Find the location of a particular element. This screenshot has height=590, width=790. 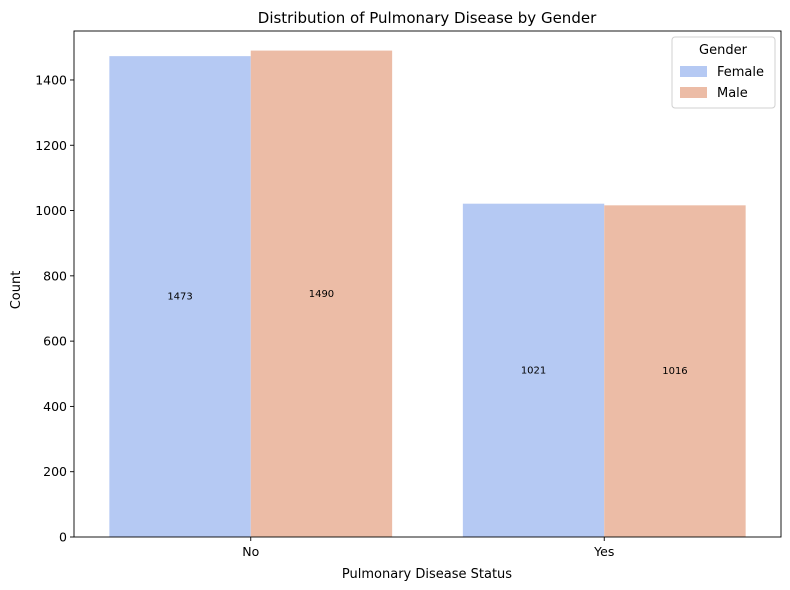

data-label: 1490 is located at coordinates (321, 294).